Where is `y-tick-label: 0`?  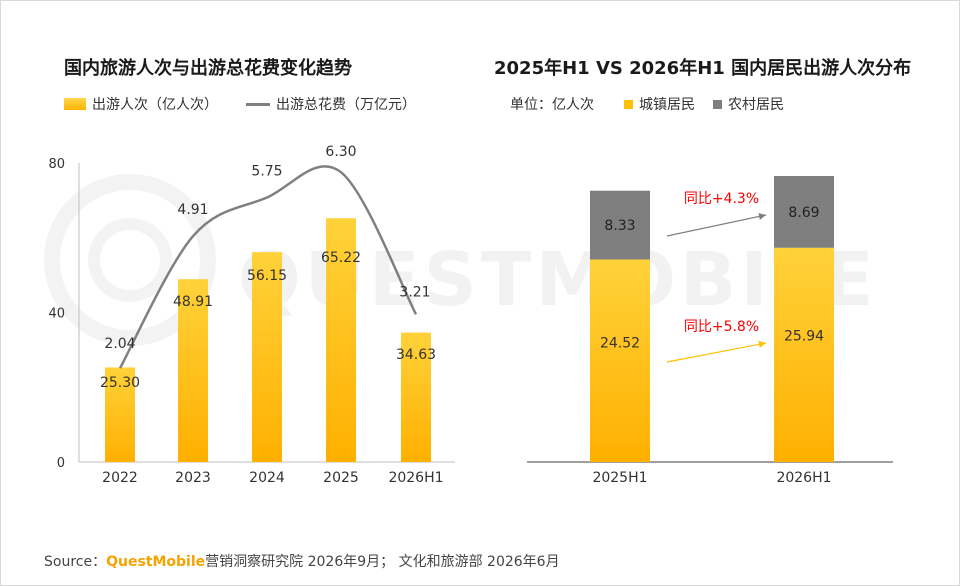 y-tick-label: 0 is located at coordinates (61, 463).